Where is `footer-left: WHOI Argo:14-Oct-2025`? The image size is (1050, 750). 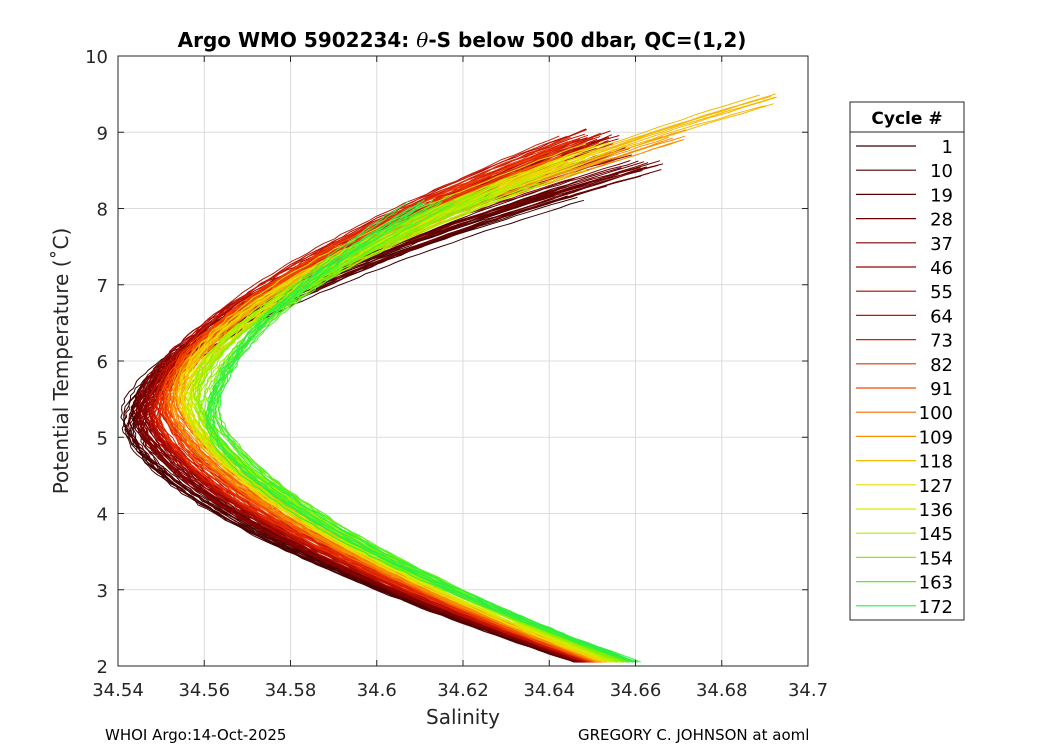 footer-left: WHOI Argo:14-Oct-2025 is located at coordinates (196, 735).